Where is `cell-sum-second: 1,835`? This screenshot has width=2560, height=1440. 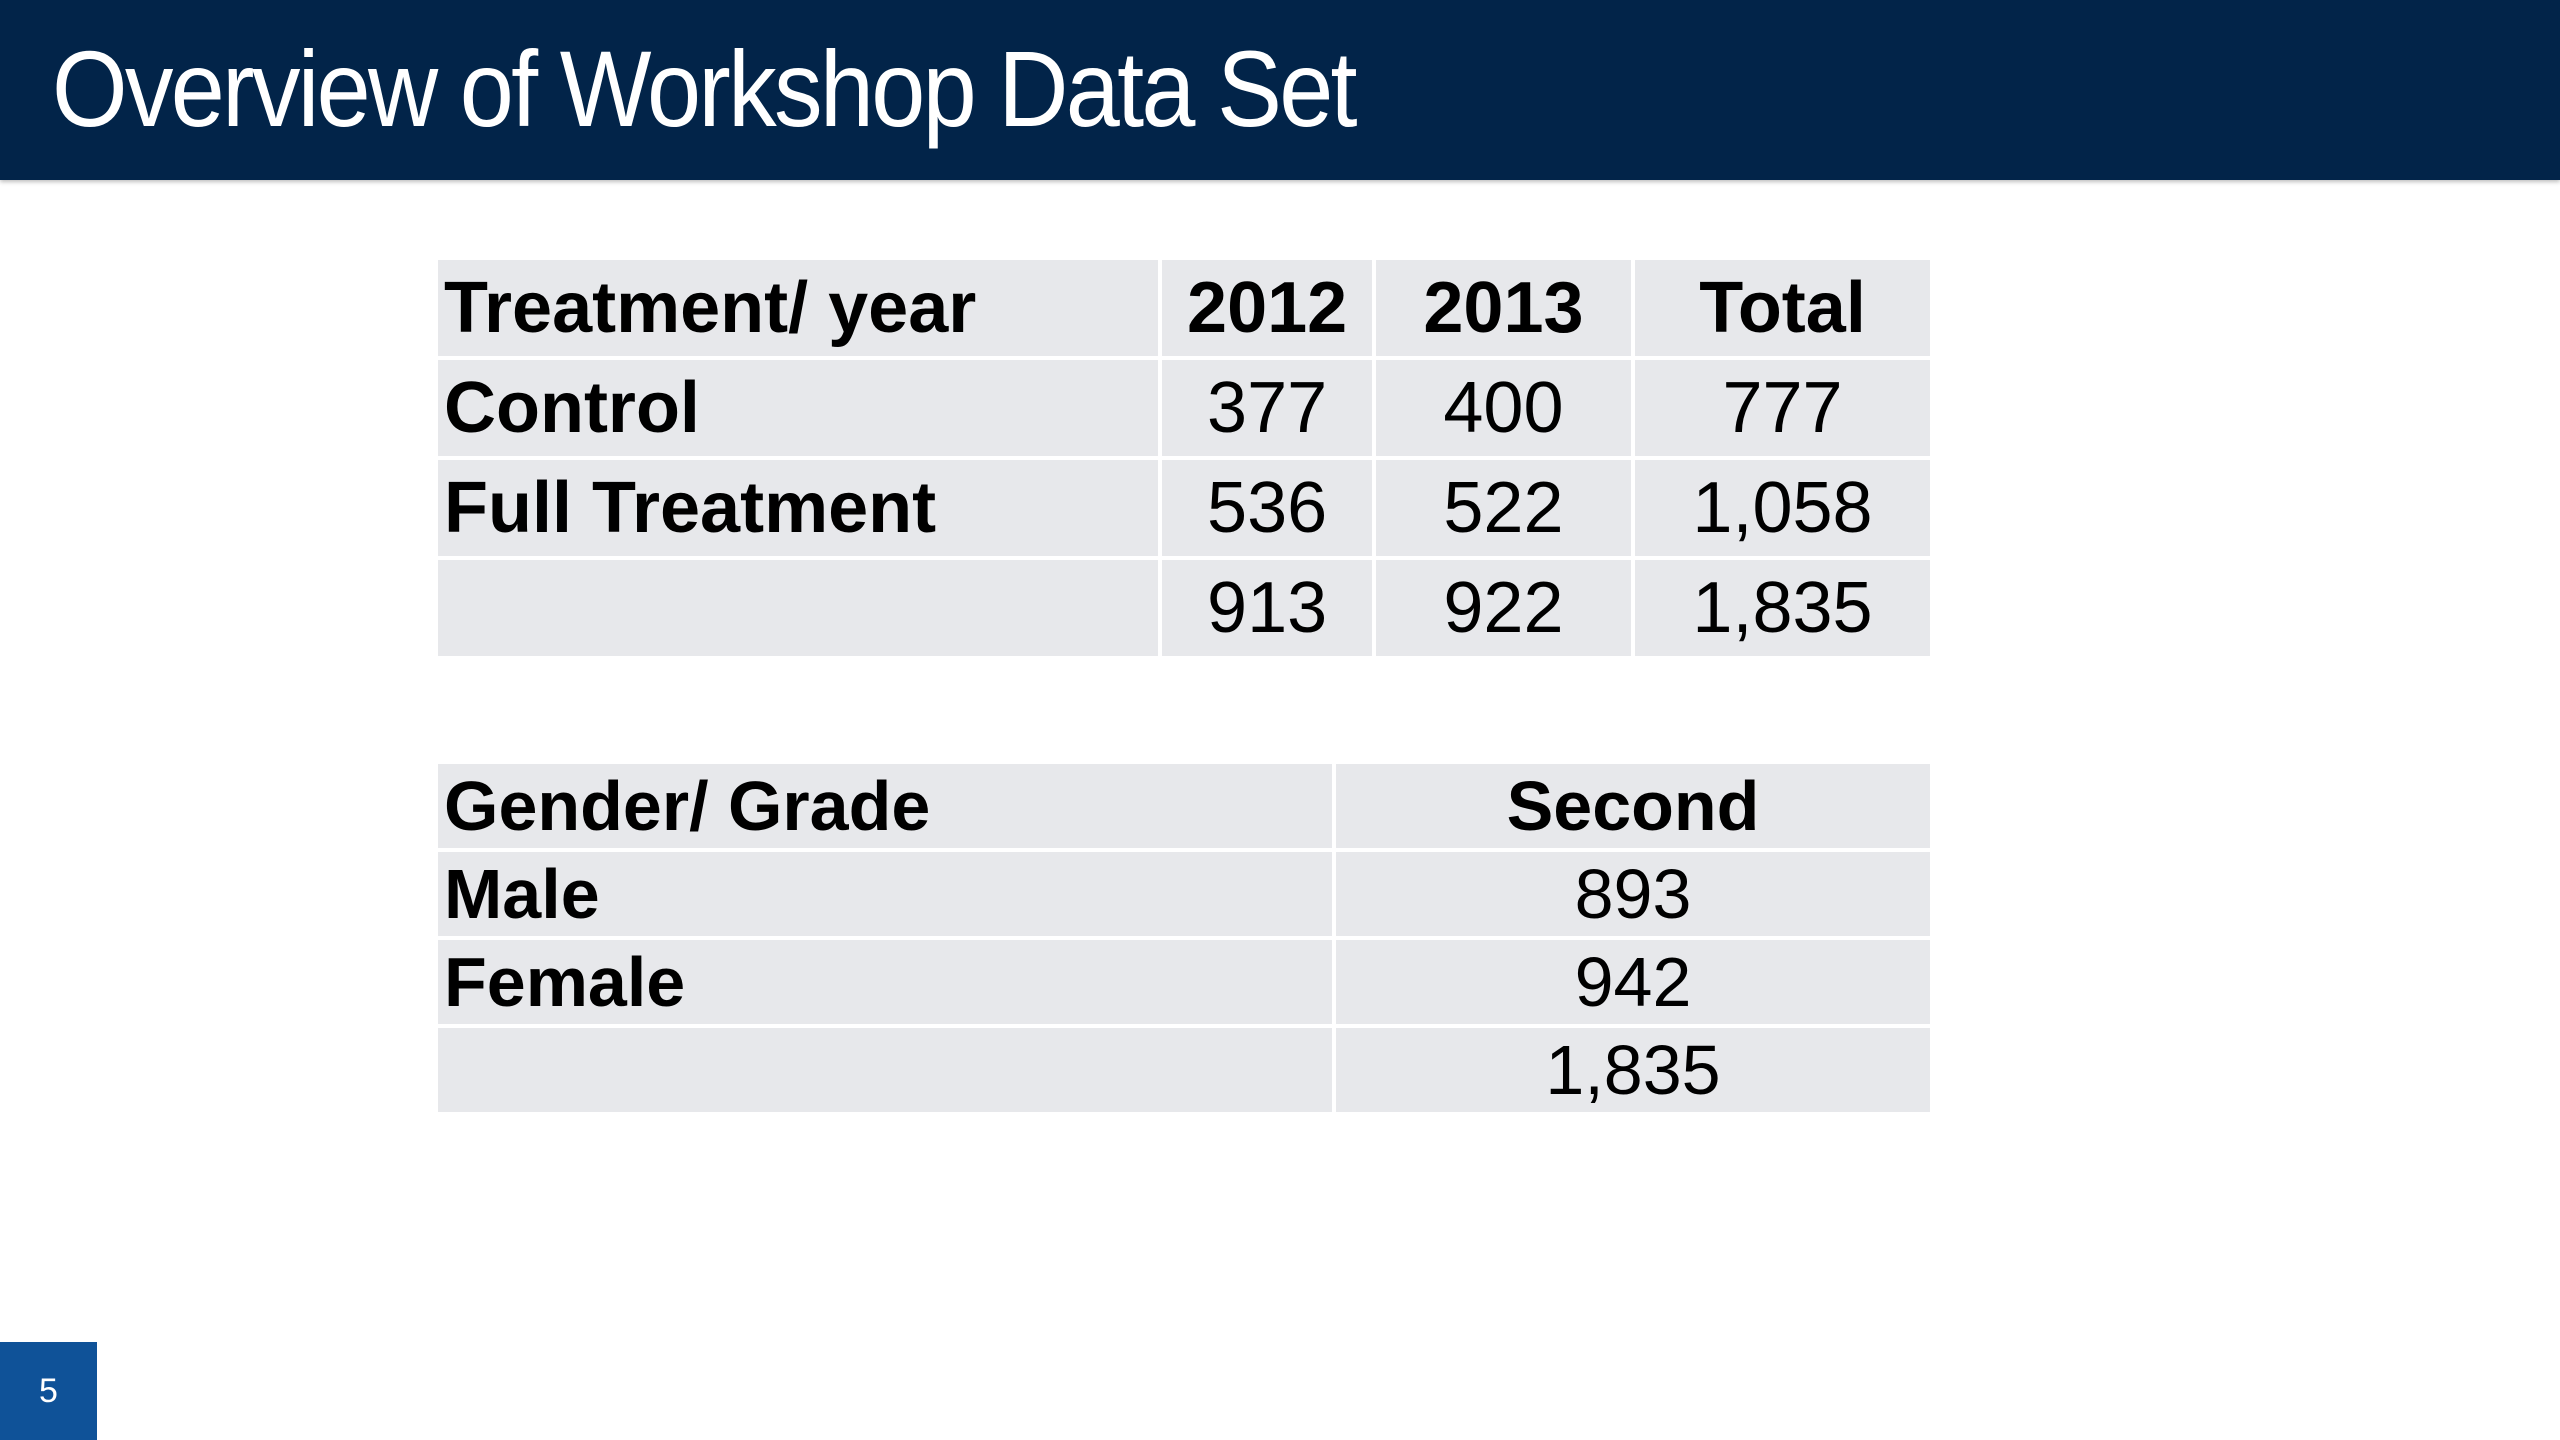 cell-sum-second: 1,835 is located at coordinates (1633, 1070).